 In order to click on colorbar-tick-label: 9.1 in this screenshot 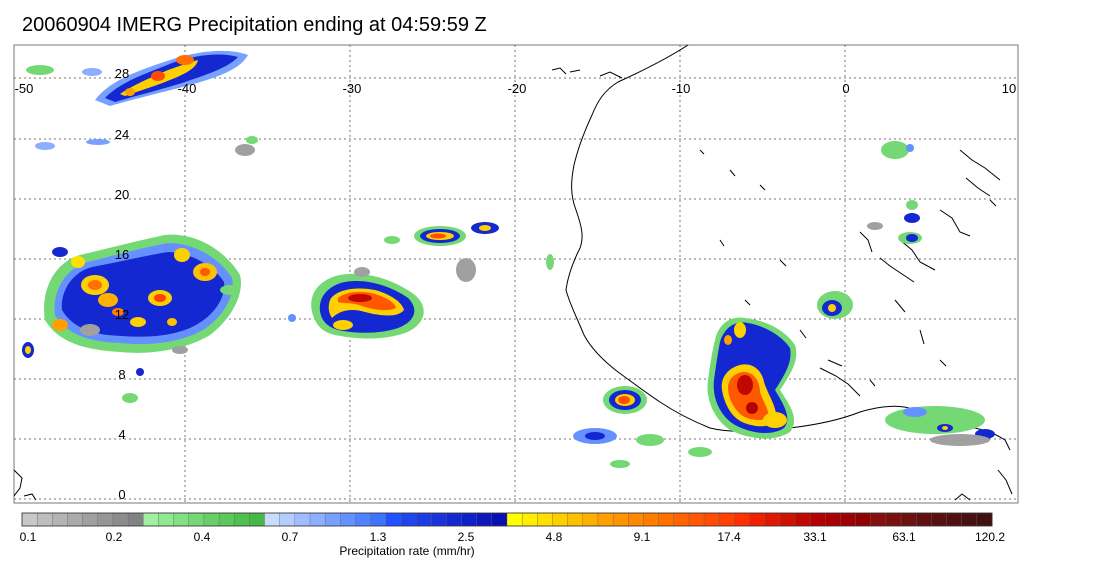, I will do `click(642, 537)`.